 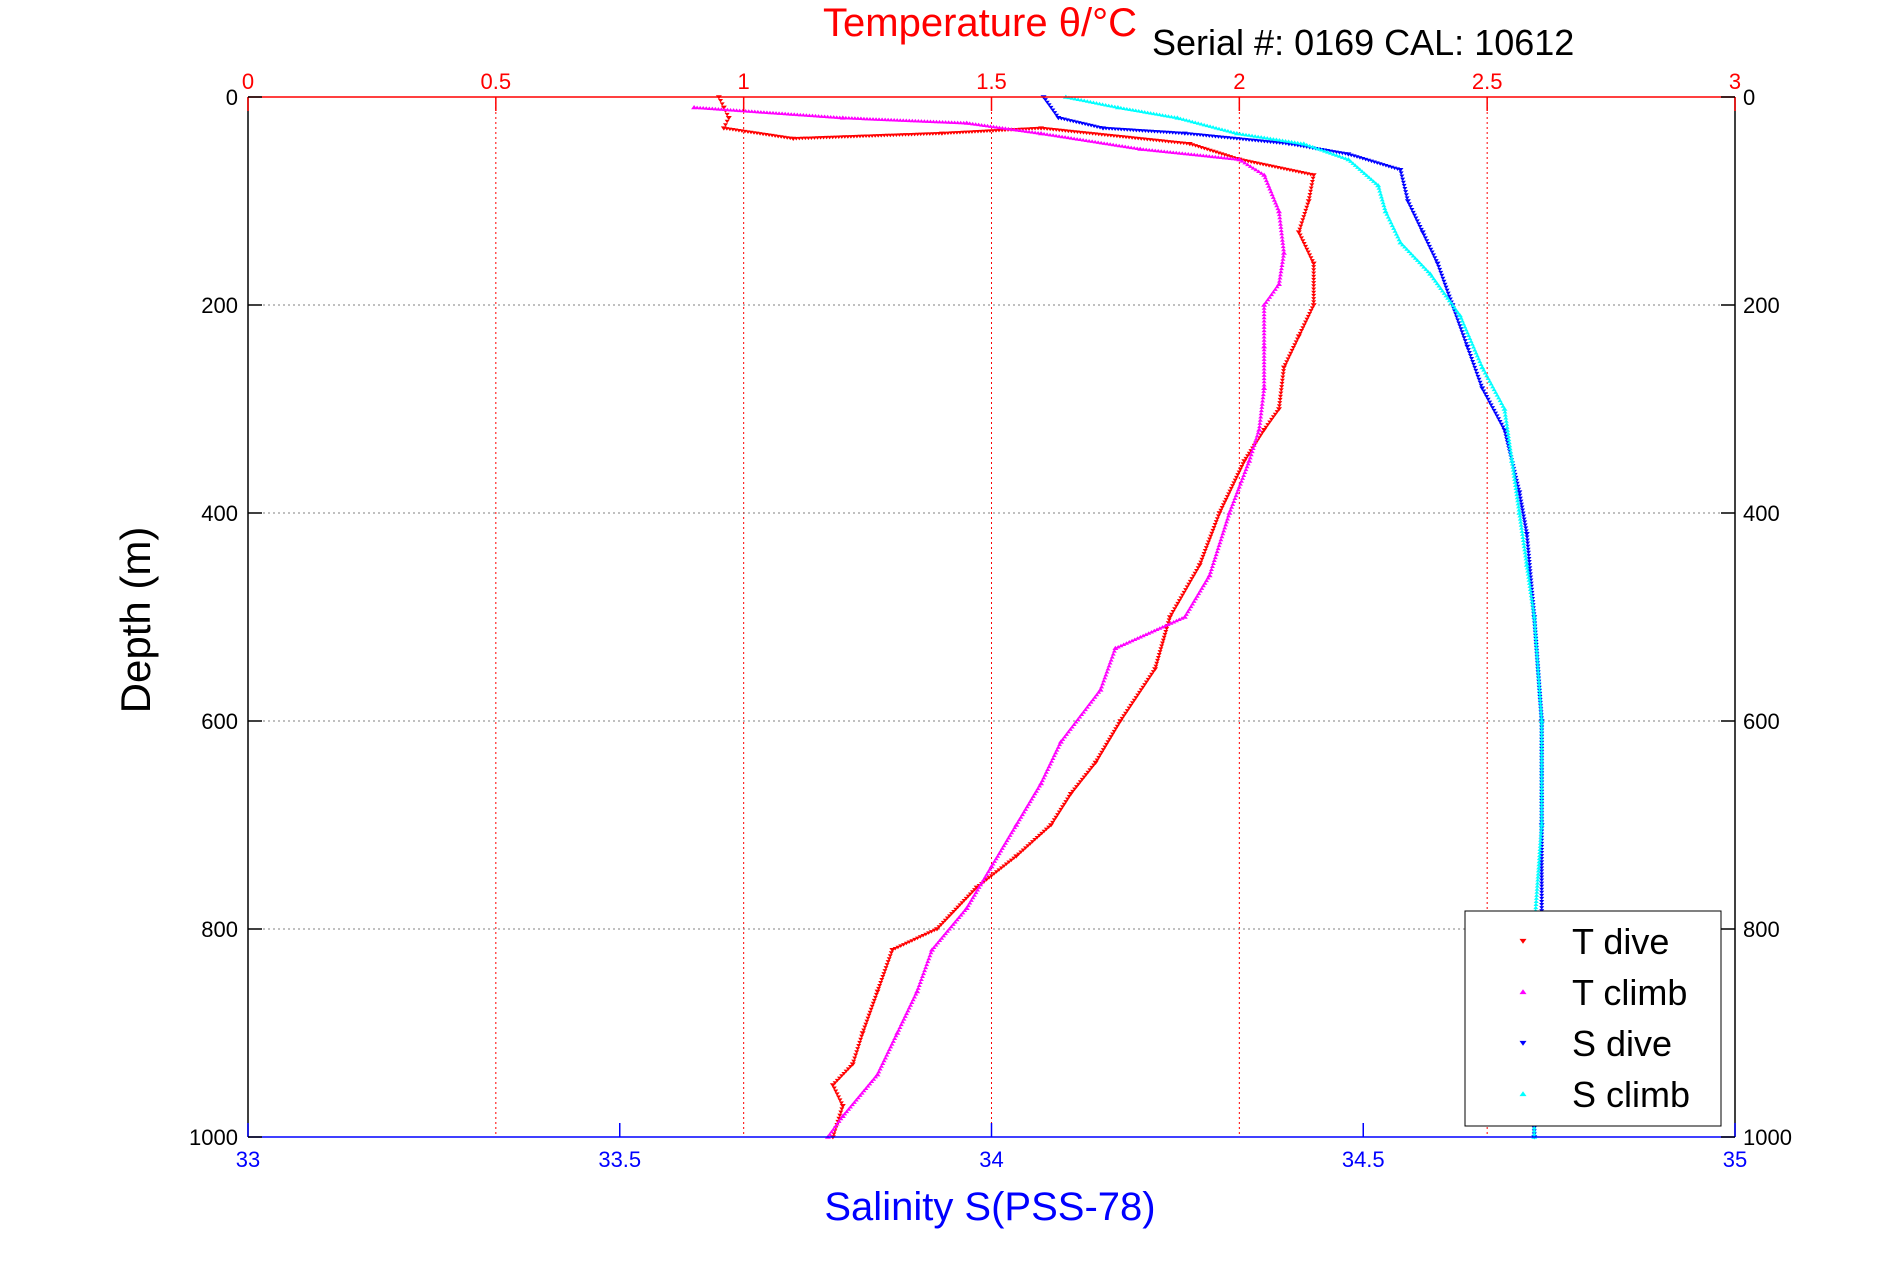 I want to click on legend-label: T dive, so click(x=1620, y=941).